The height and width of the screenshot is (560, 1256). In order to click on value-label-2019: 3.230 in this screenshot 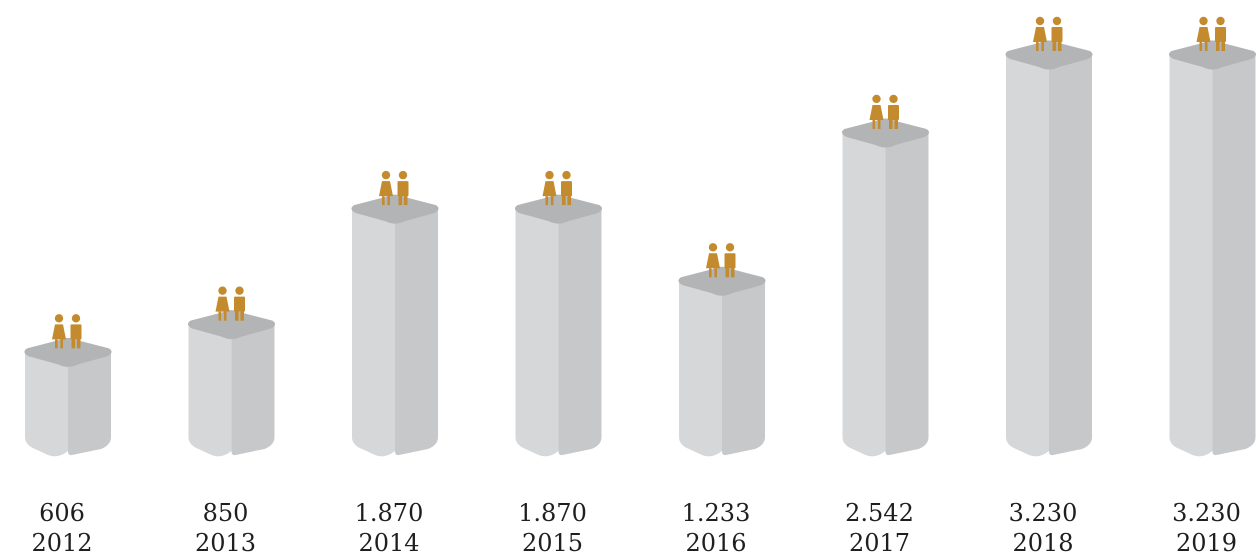, I will do `click(1206, 513)`.